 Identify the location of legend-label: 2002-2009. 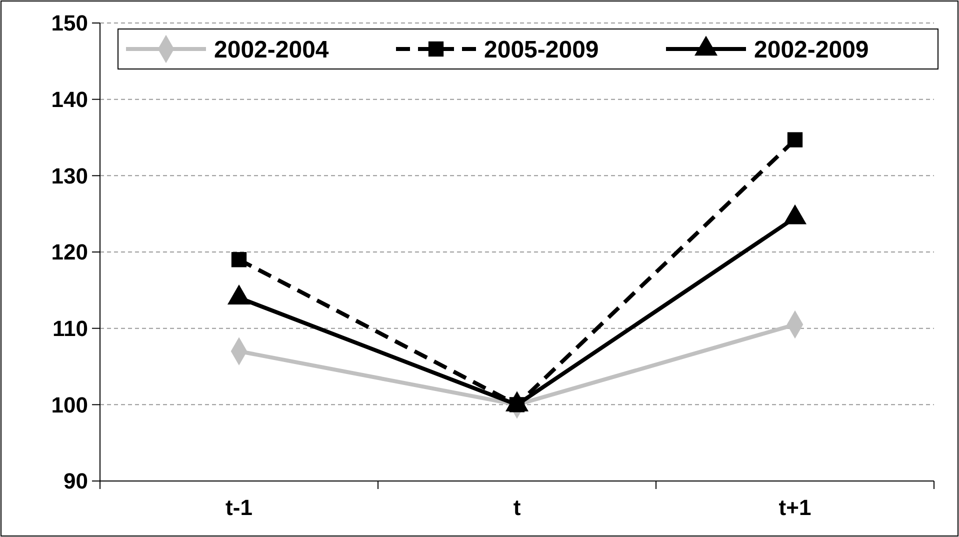
(811, 50).